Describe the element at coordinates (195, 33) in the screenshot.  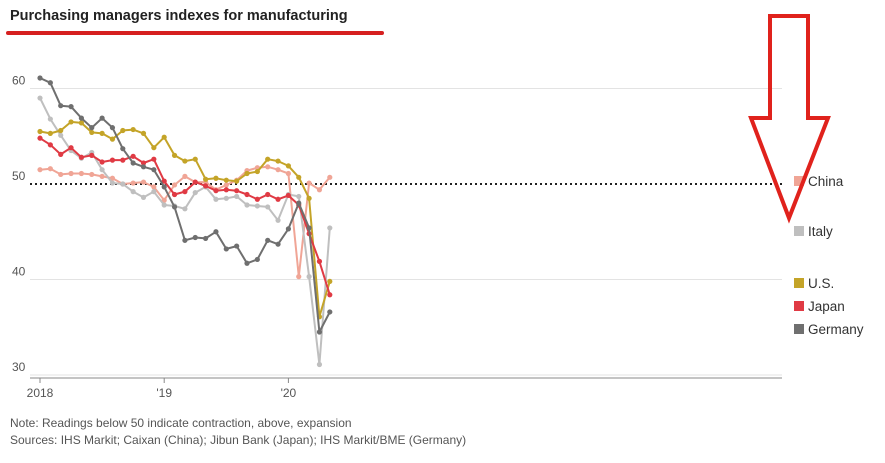
I see `title-underline` at that location.